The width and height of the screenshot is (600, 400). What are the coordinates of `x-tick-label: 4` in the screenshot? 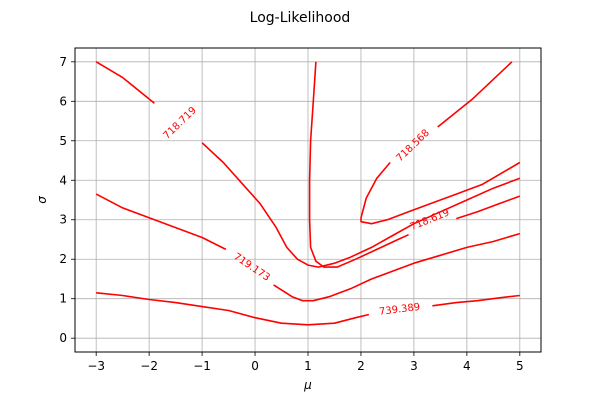 It's located at (467, 366).